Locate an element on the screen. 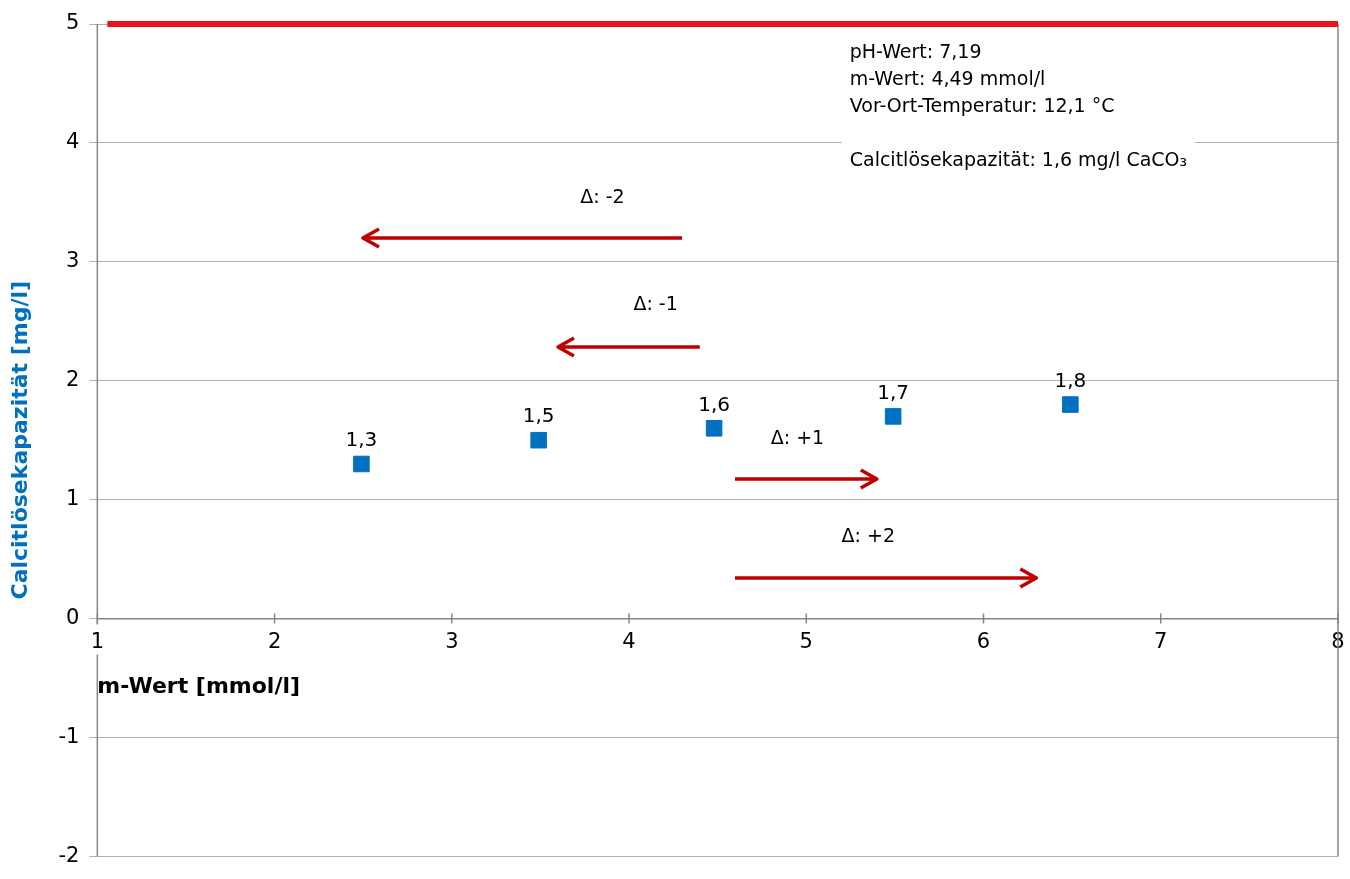 The image size is (1350, 879). data-label: 1,5 is located at coordinates (538, 415).